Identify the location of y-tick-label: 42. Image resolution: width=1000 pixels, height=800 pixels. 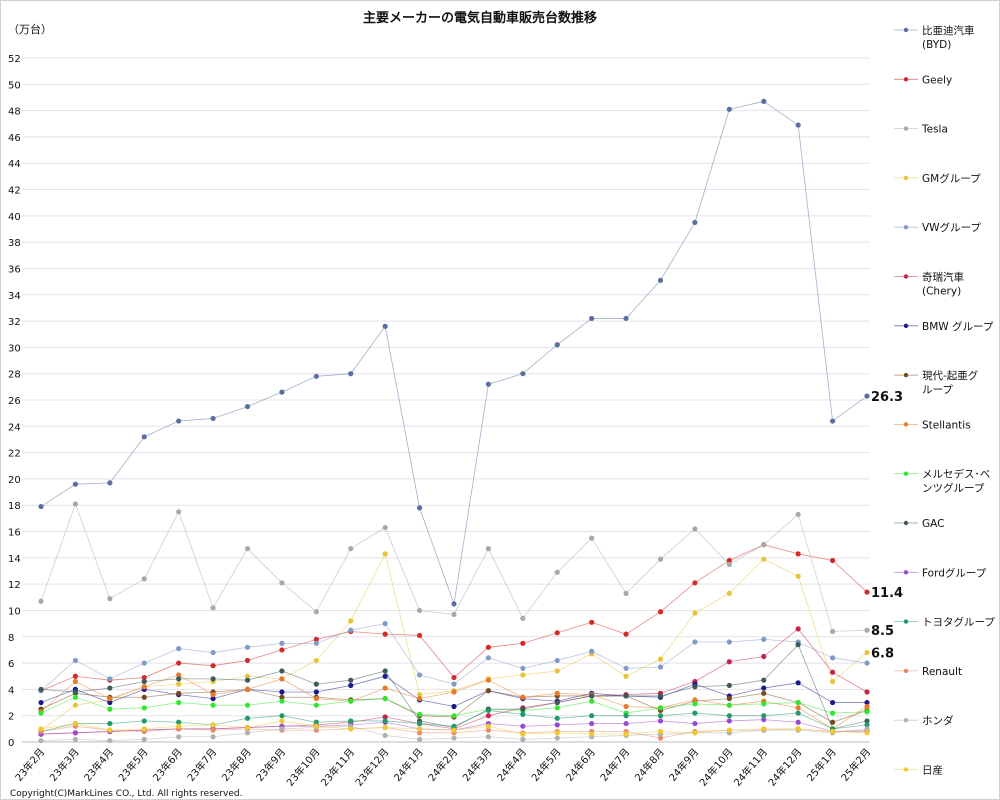
(14, 191).